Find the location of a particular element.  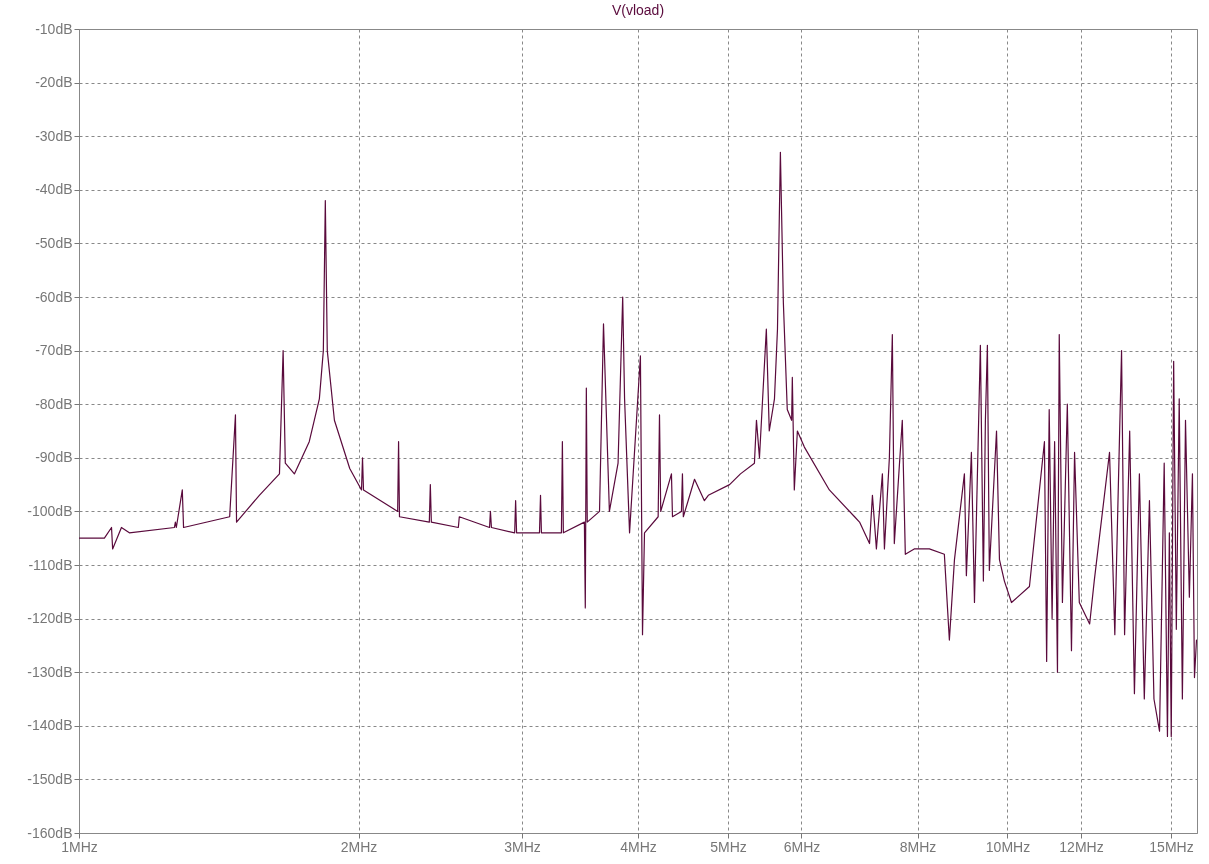

y-tick-label: -80dB is located at coordinates (54, 403).